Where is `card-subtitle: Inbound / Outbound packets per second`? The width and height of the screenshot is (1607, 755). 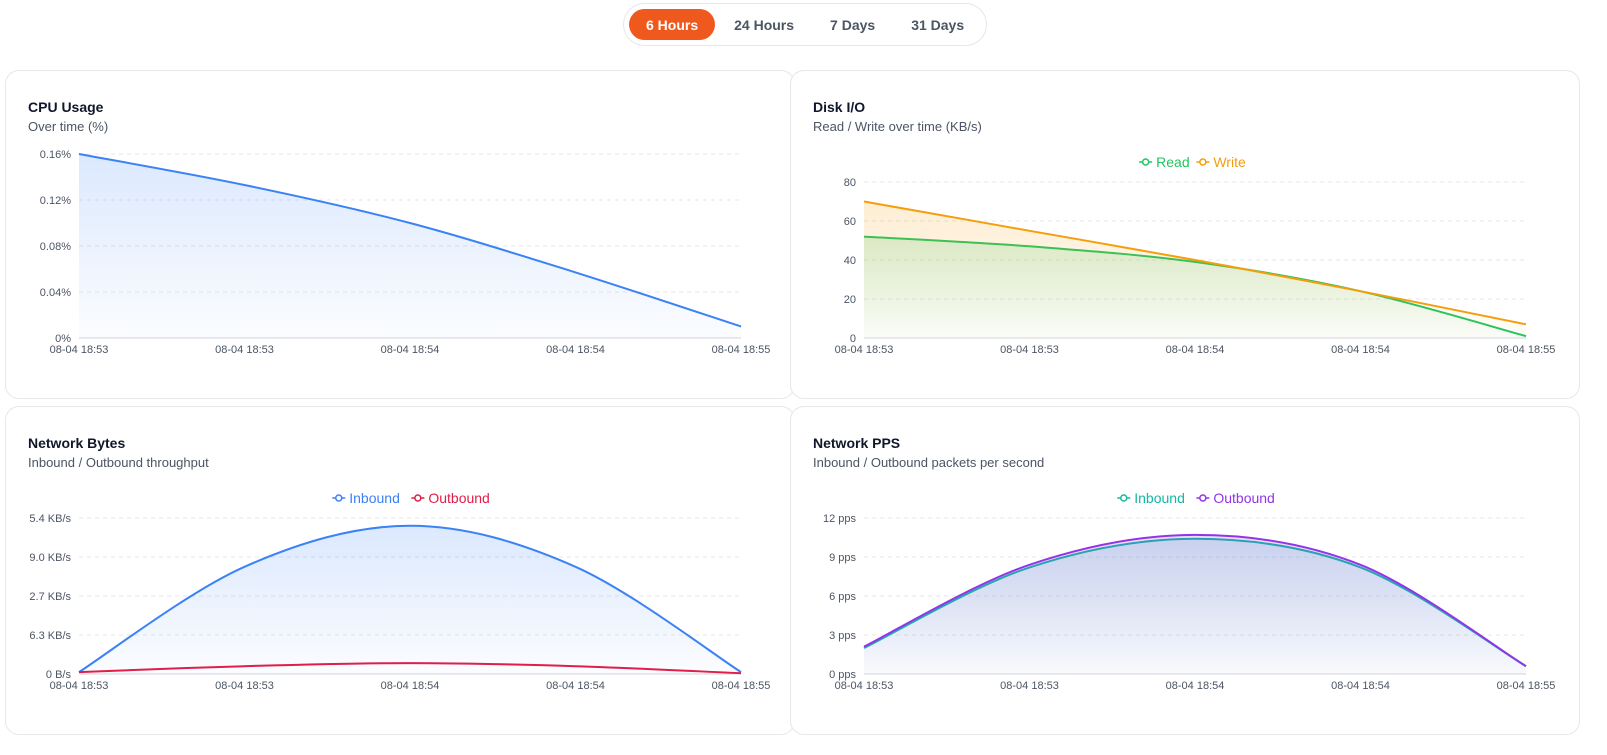
card-subtitle: Inbound / Outbound packets per second is located at coordinates (929, 462).